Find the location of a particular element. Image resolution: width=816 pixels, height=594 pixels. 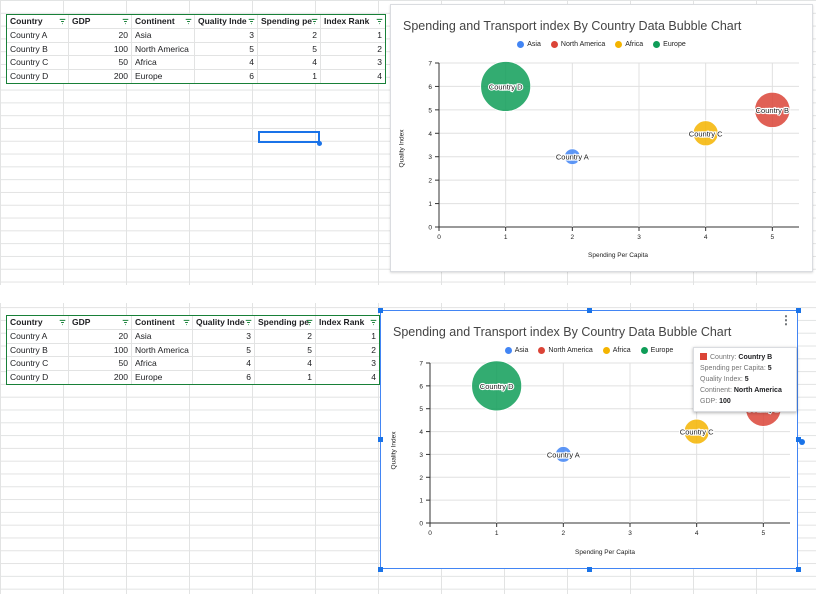

bubble-north-america is located at coordinates (772, 109).